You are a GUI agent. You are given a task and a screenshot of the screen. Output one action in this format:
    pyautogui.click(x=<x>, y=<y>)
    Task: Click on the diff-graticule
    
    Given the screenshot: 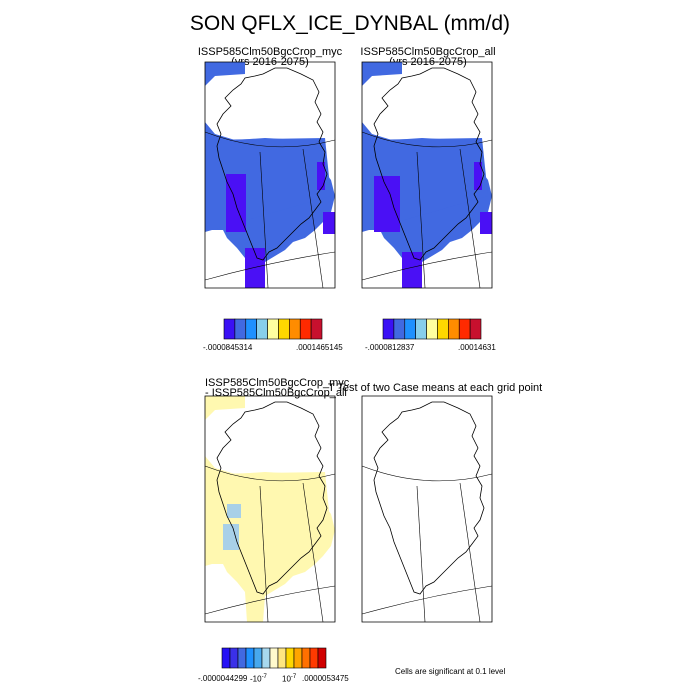 What is the action you would take?
    pyautogui.click(x=270, y=544)
    